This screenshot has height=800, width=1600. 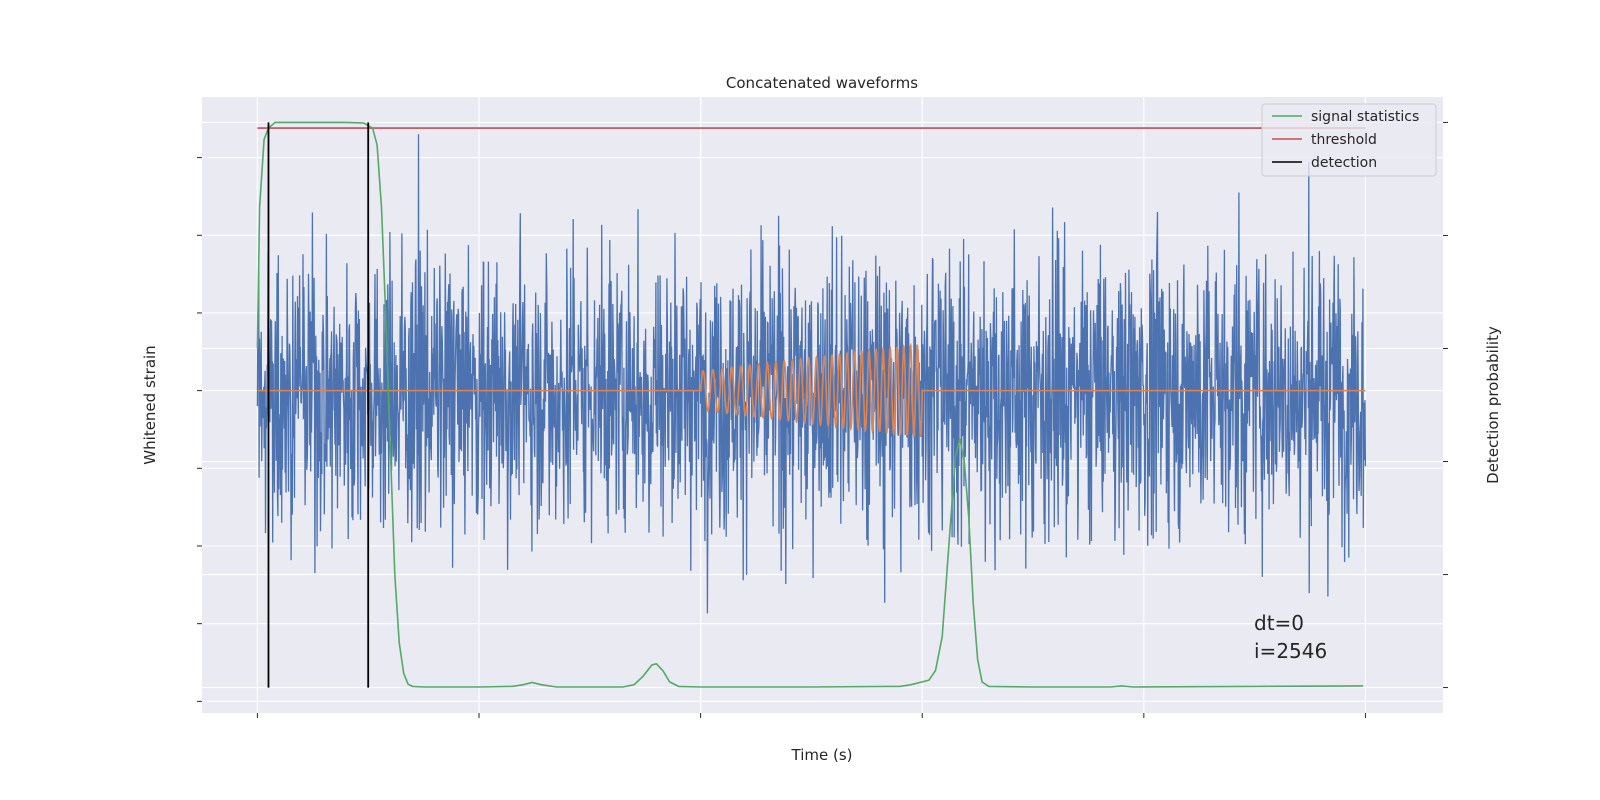 What do you see at coordinates (1493, 405) in the screenshot?
I see `y-right-axis-label: Detection probability` at bounding box center [1493, 405].